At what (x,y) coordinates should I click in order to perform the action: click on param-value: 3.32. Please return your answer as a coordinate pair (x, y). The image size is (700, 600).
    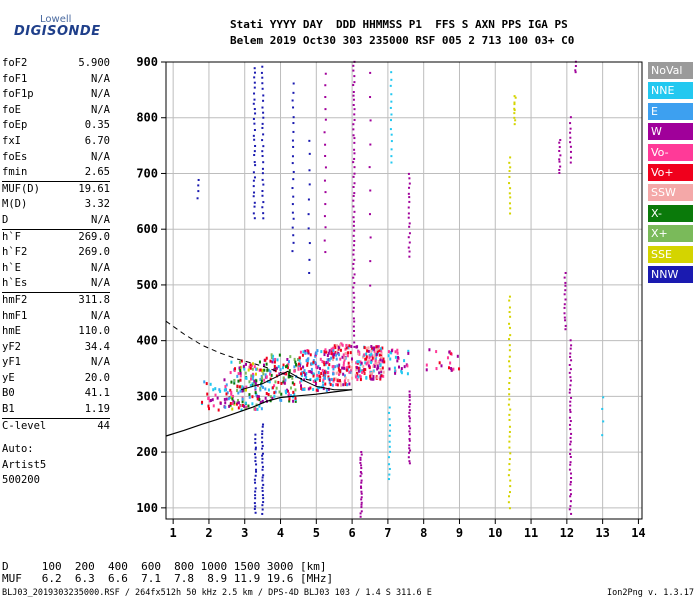
    Looking at the image, I should click on (97, 204).